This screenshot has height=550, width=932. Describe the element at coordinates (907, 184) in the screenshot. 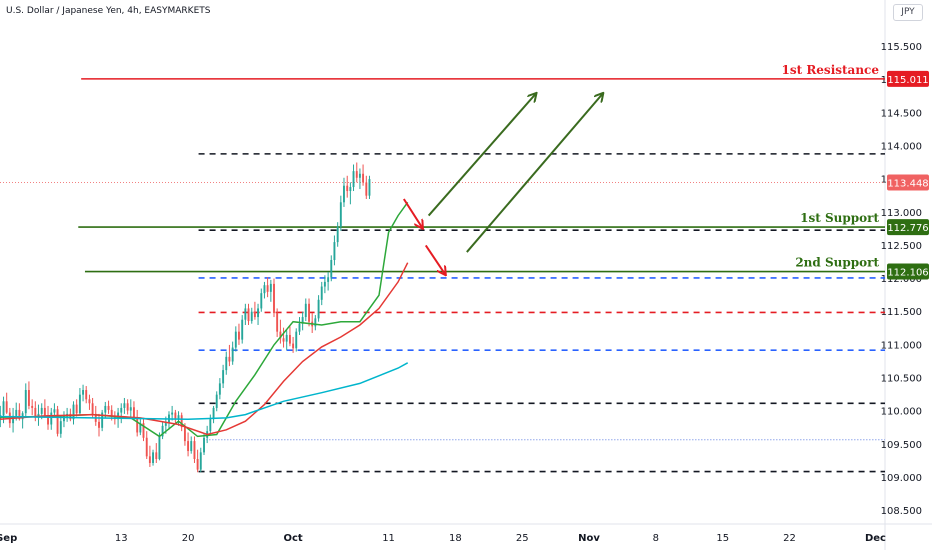

I see `price-badge-label: 113.448` at that location.